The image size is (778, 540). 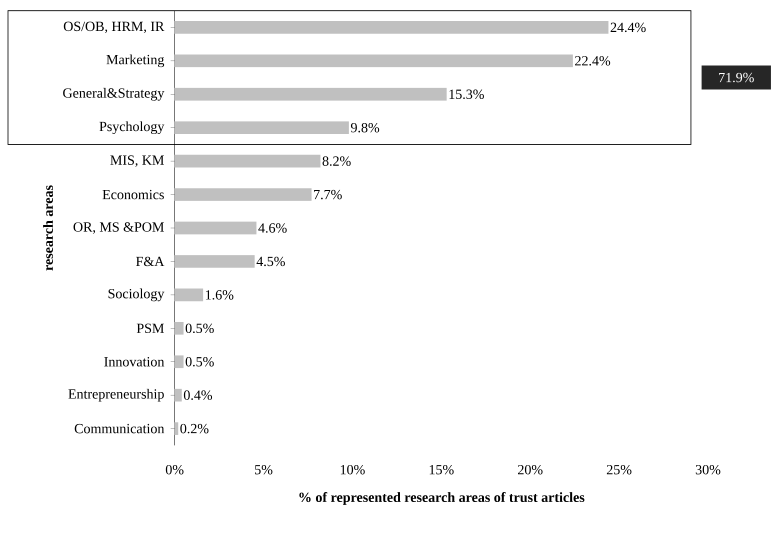 I want to click on y-tick-label: Entrepreneurship, so click(x=116, y=395).